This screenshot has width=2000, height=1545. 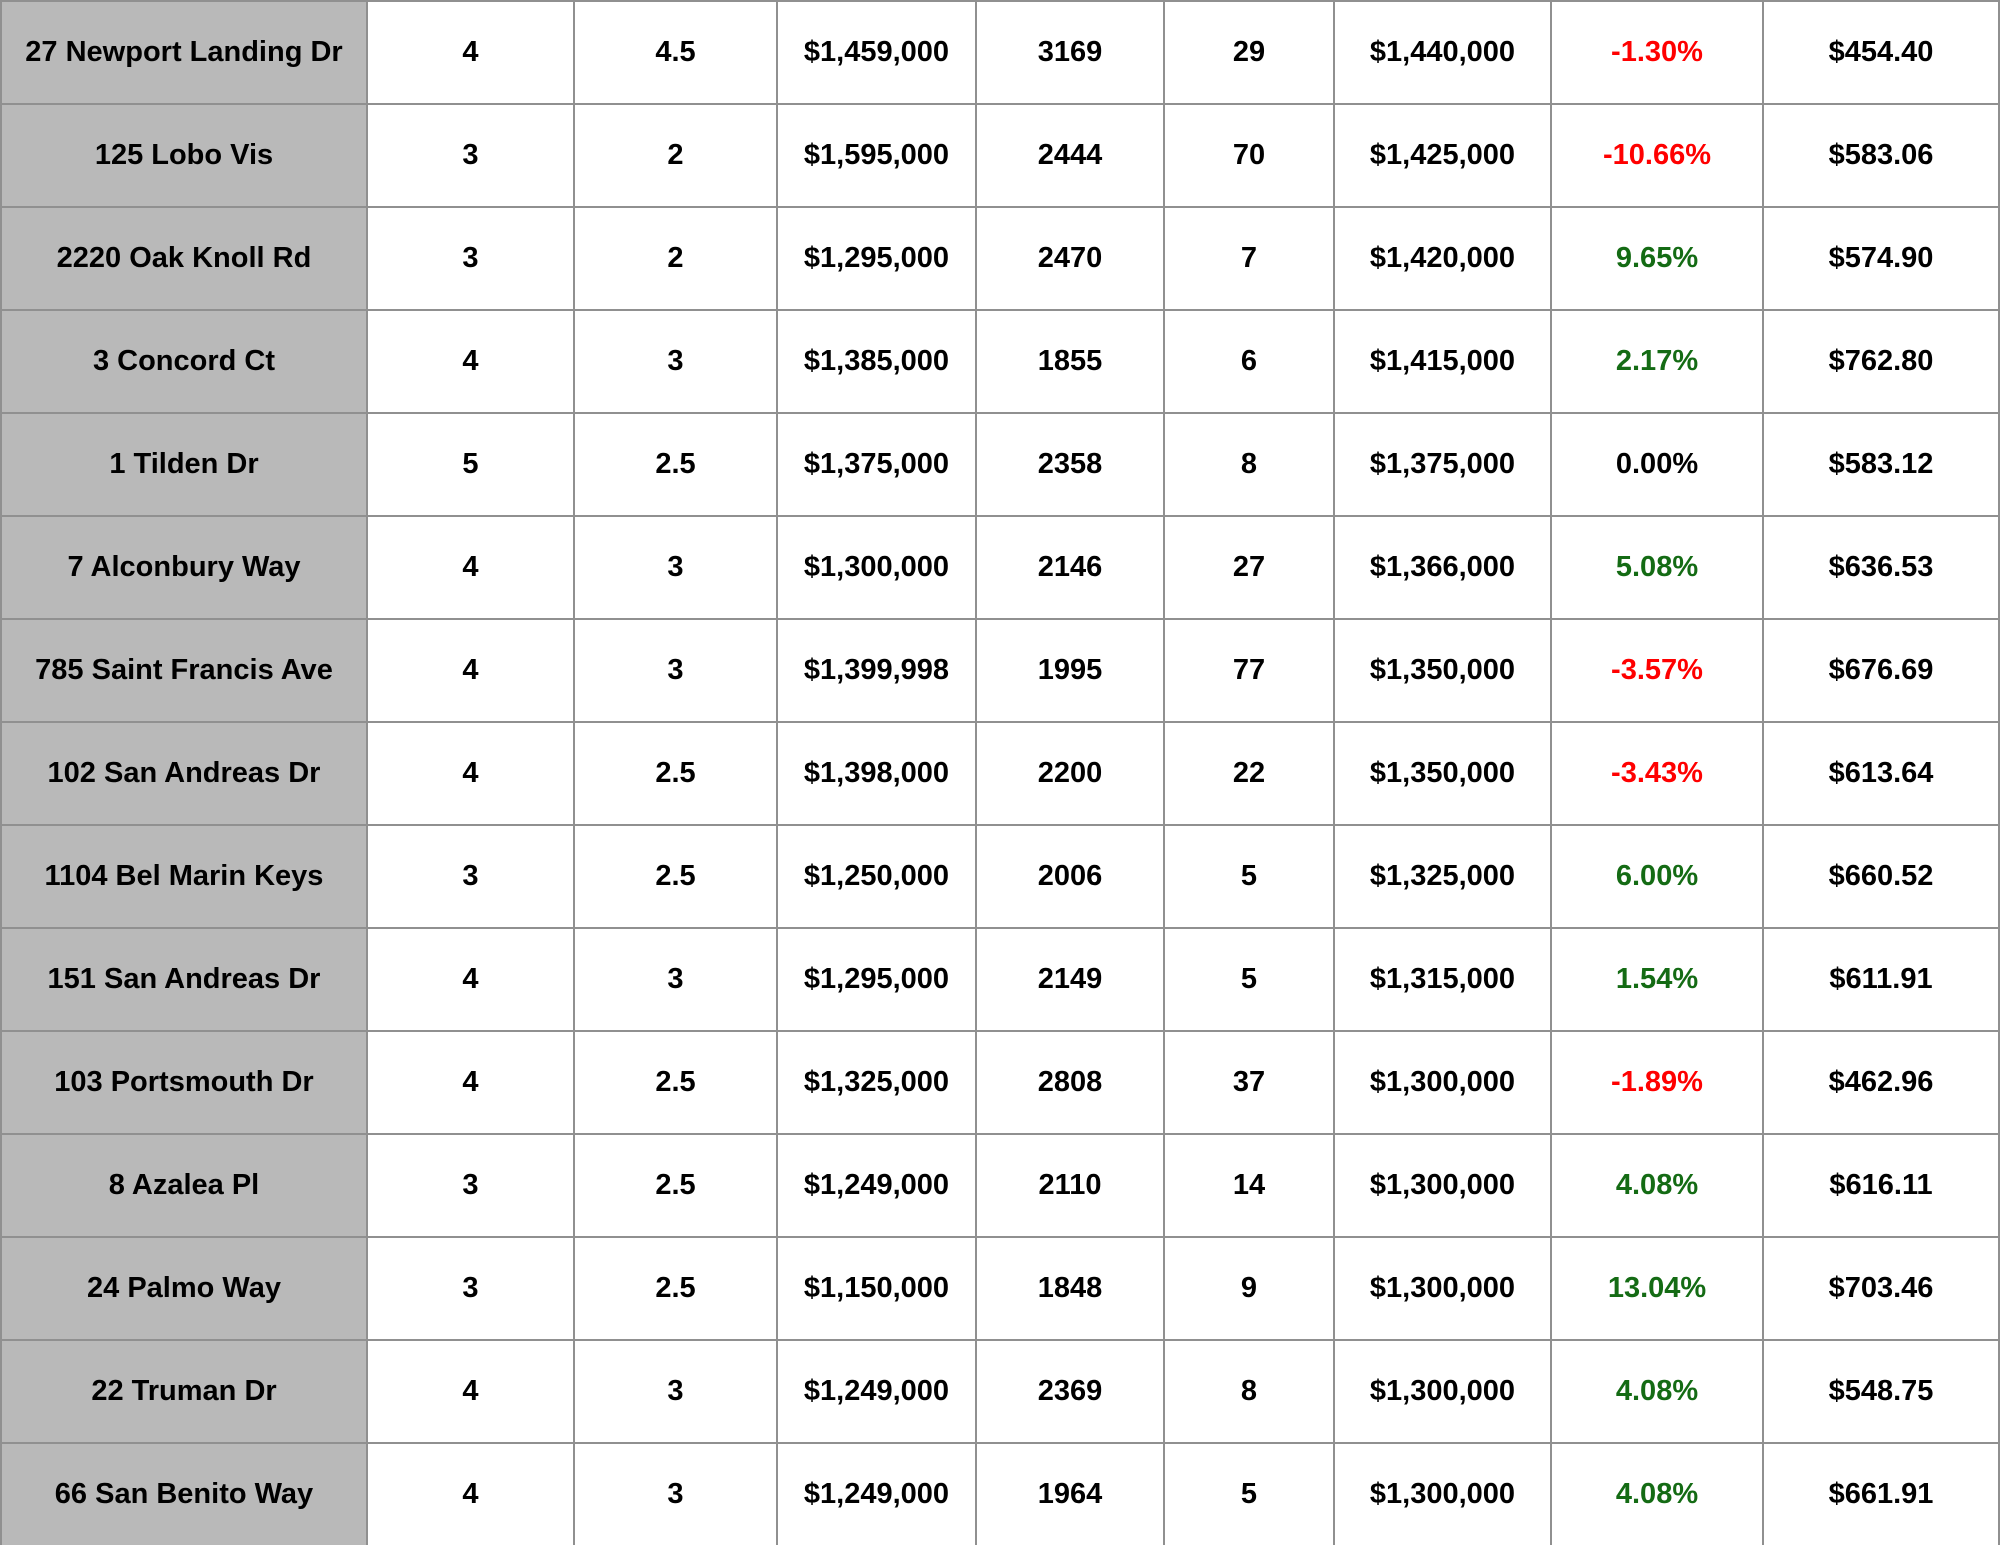 What do you see at coordinates (1071, 259) in the screenshot?
I see `cell-square-feet: 2470` at bounding box center [1071, 259].